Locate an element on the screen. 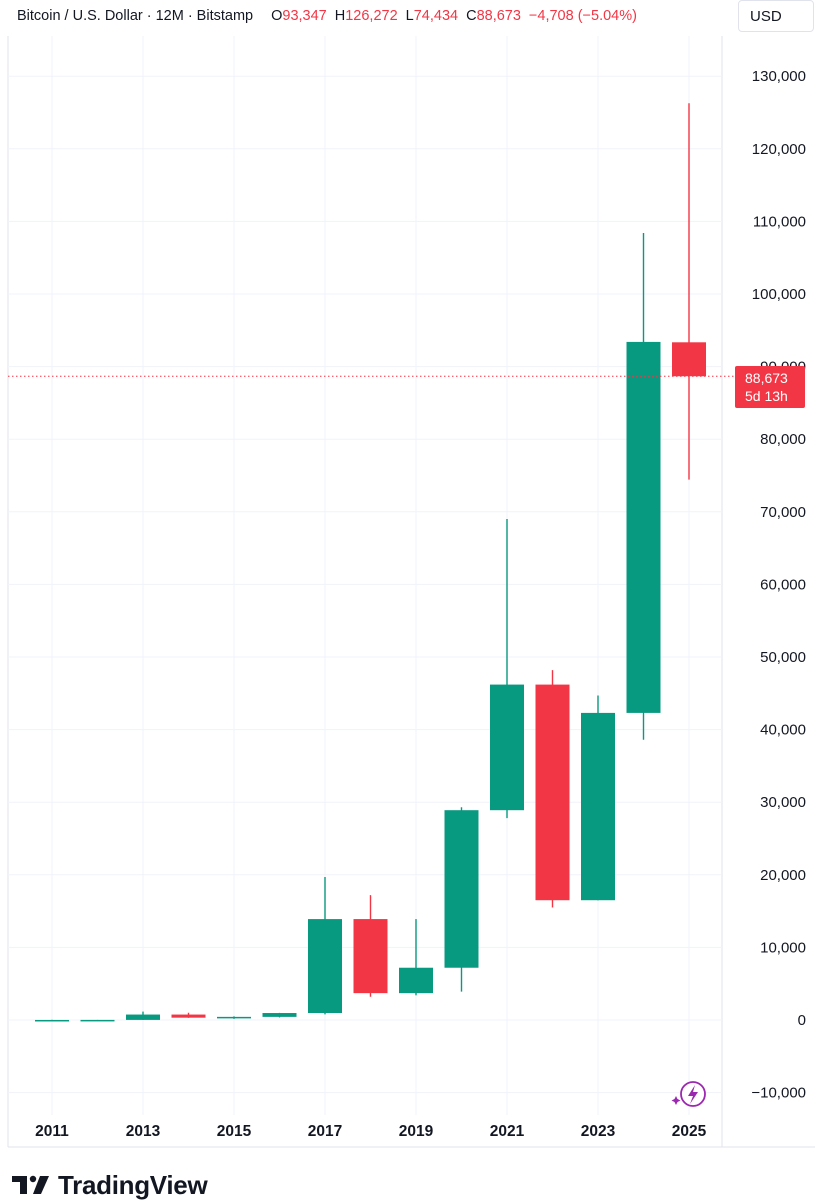 The height and width of the screenshot is (1202, 827). symbol-title: Bitcoin / U.S. Dollar · 12M · Bitstamp is located at coordinates (135, 16).